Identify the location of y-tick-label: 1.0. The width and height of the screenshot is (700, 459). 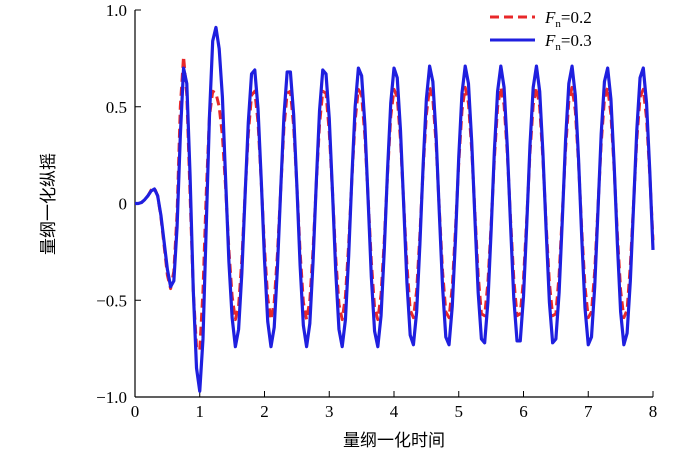
(116, 10).